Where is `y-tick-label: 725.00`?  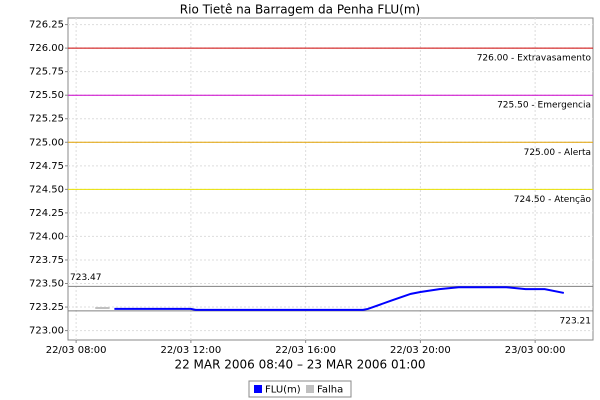
y-tick-label: 725.00 is located at coordinates (46, 142).